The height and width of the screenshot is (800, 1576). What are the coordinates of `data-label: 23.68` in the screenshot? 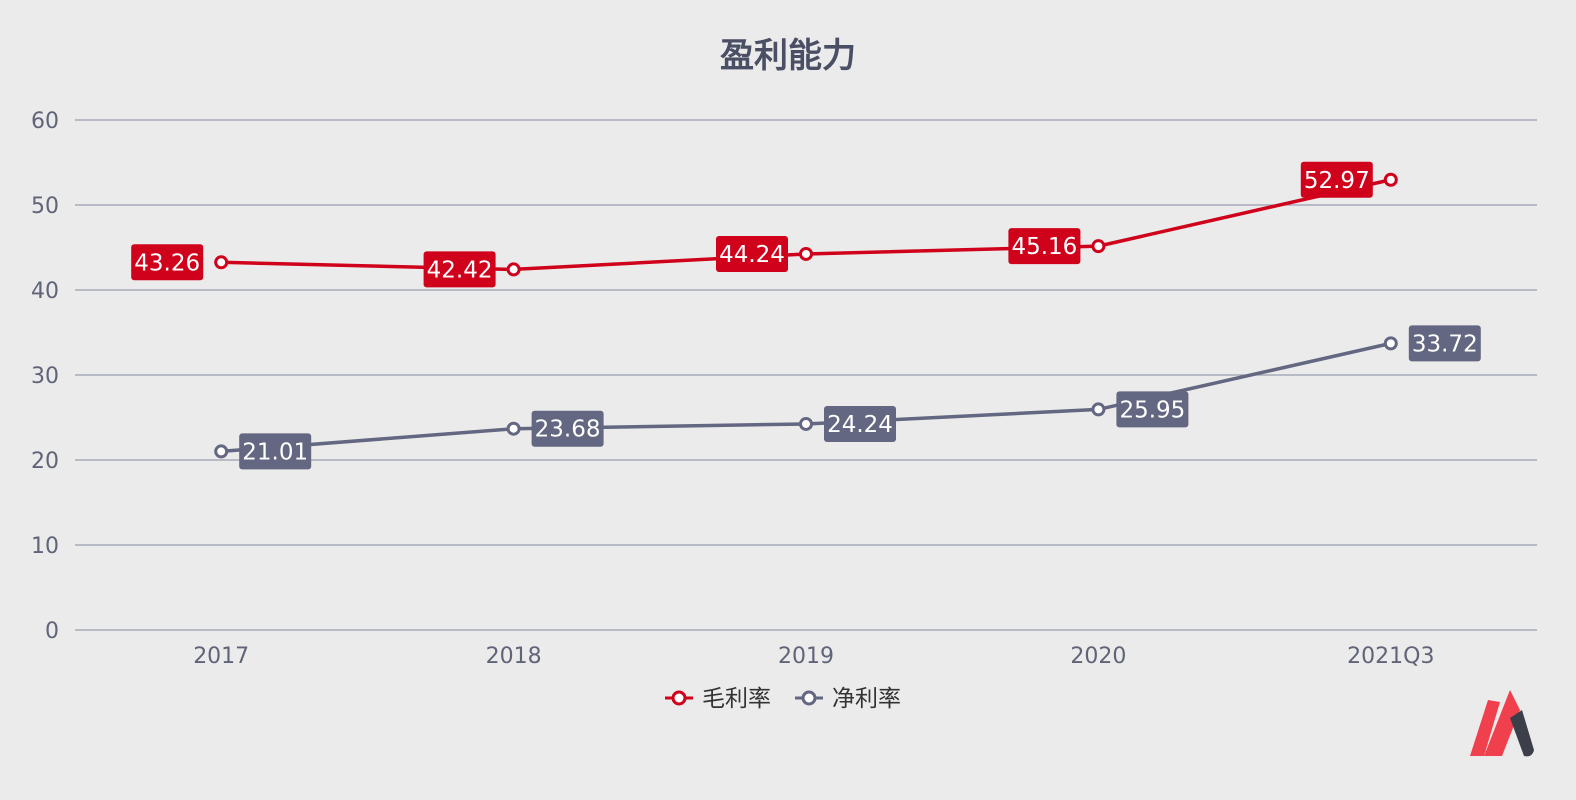 It's located at (568, 430).